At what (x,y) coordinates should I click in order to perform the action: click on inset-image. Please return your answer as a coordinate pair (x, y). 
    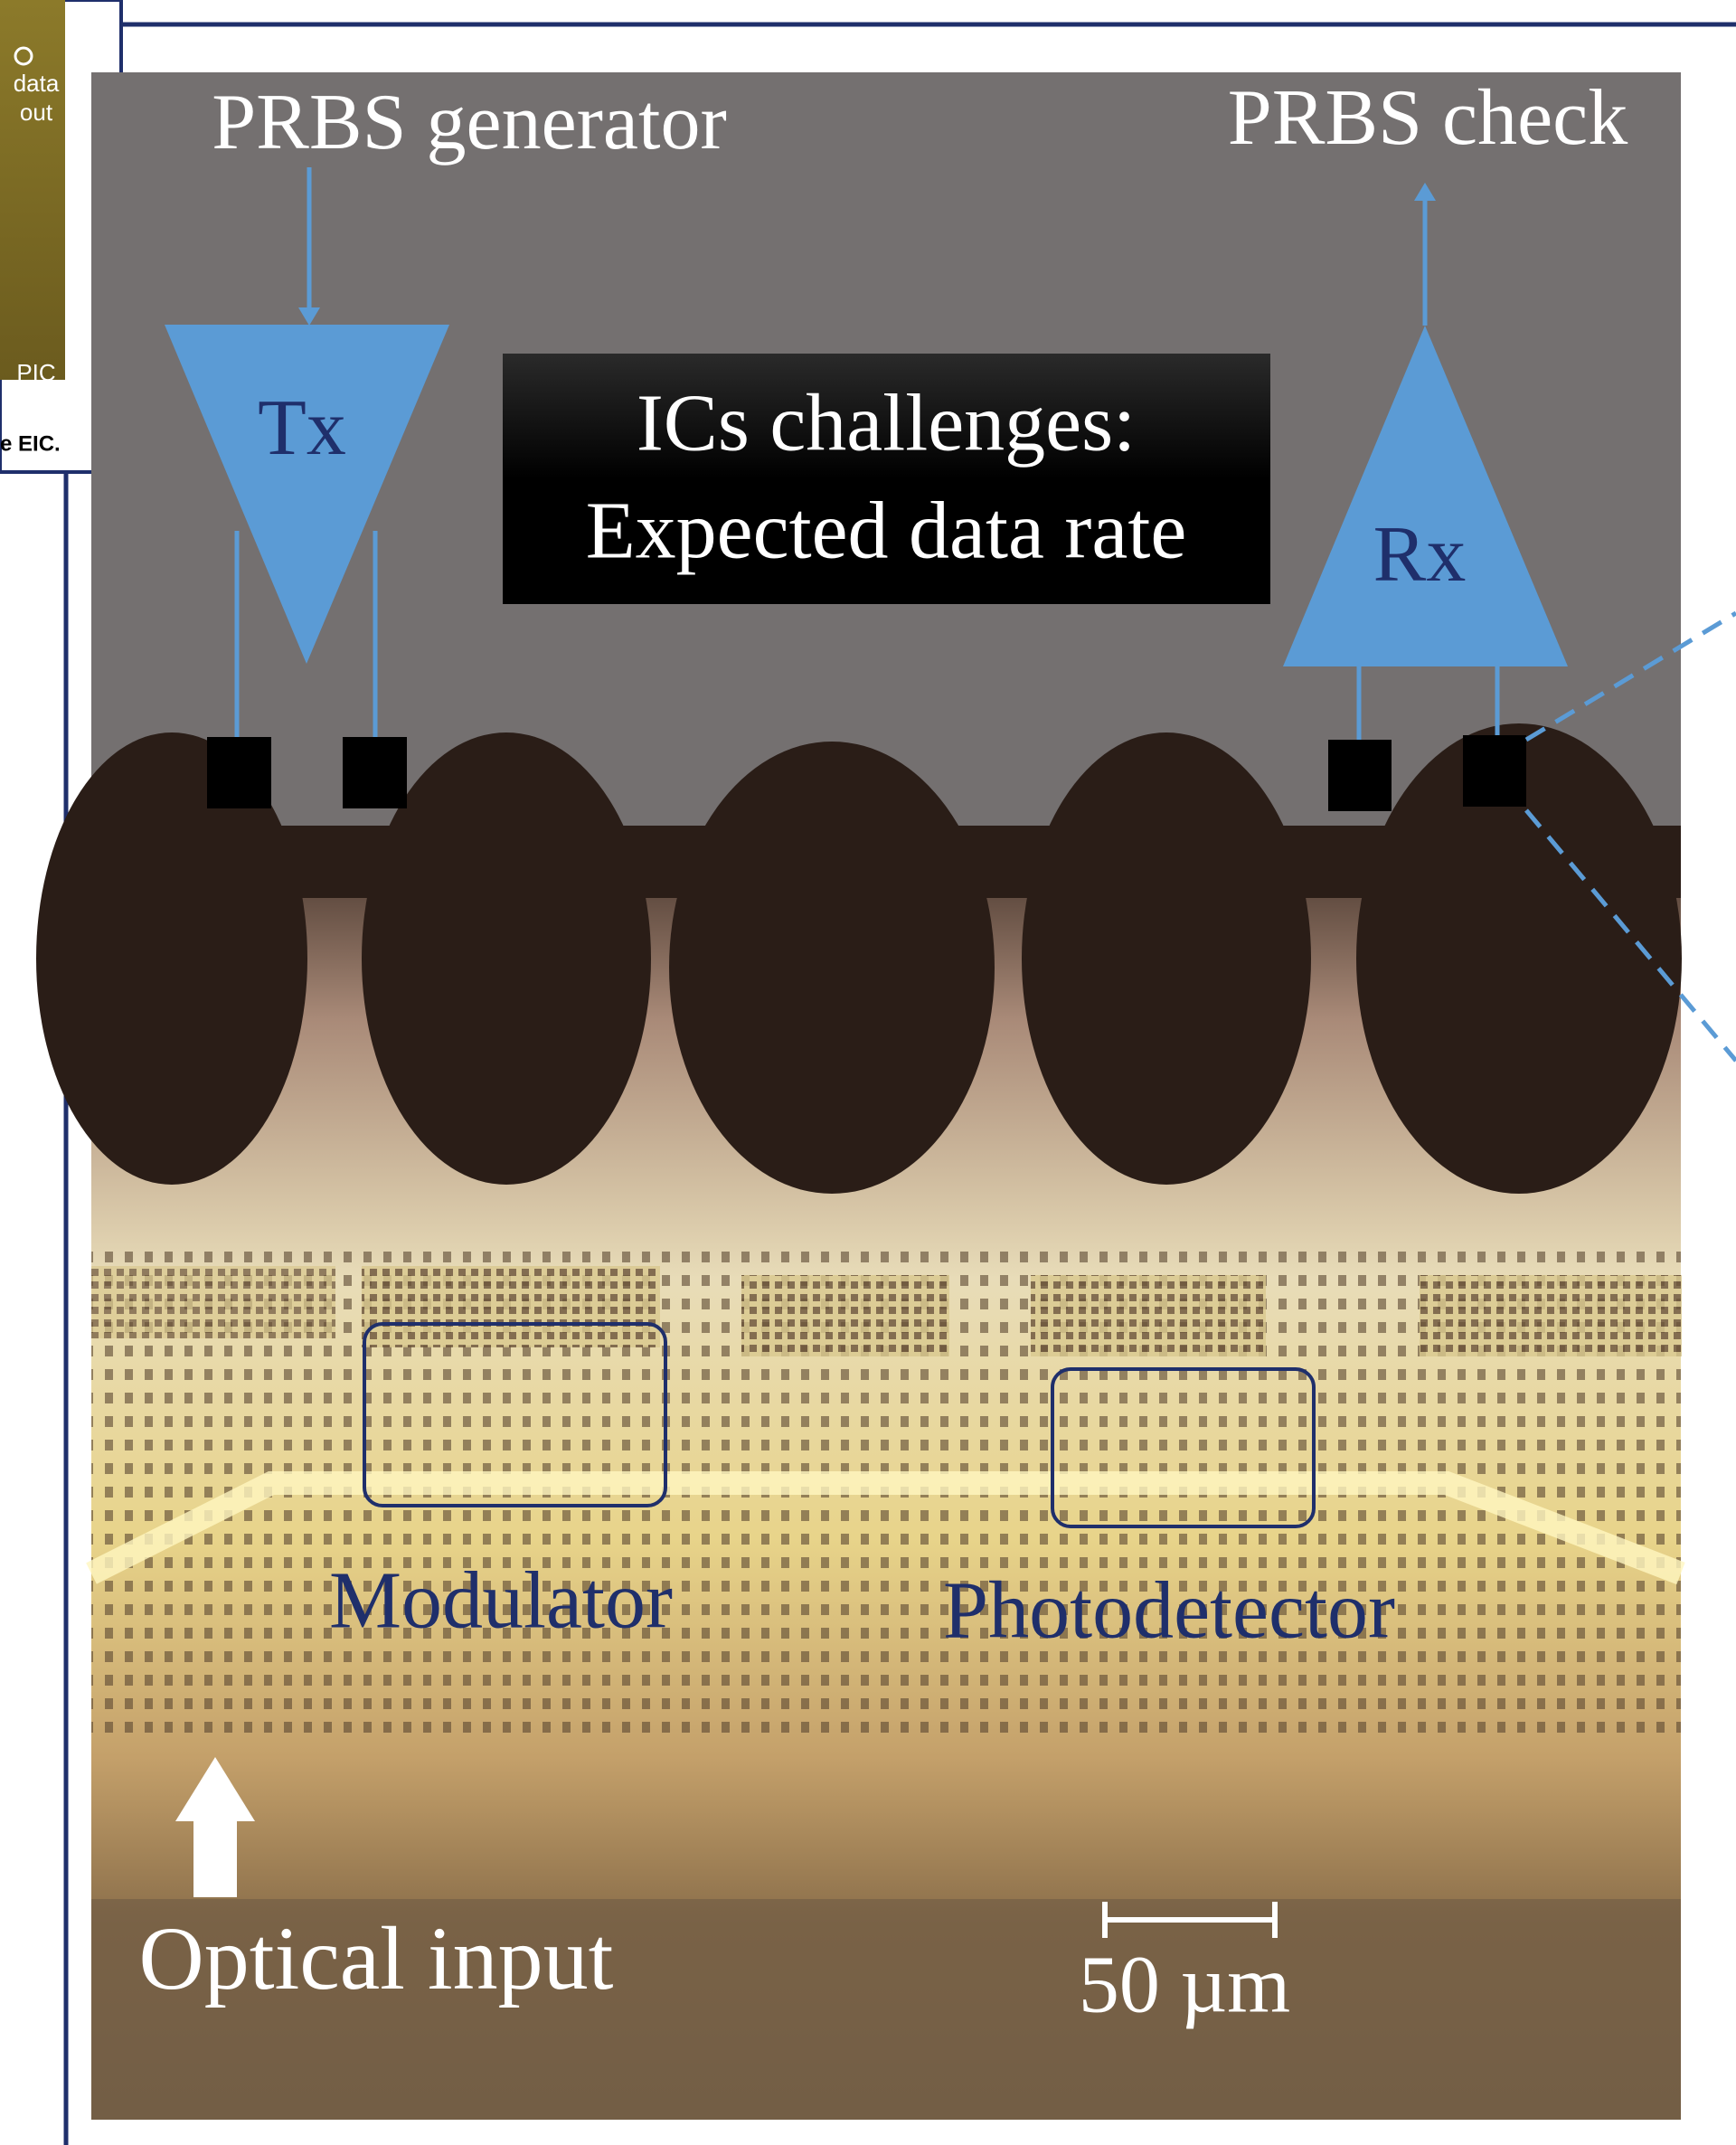
    Looking at the image, I should click on (32, 190).